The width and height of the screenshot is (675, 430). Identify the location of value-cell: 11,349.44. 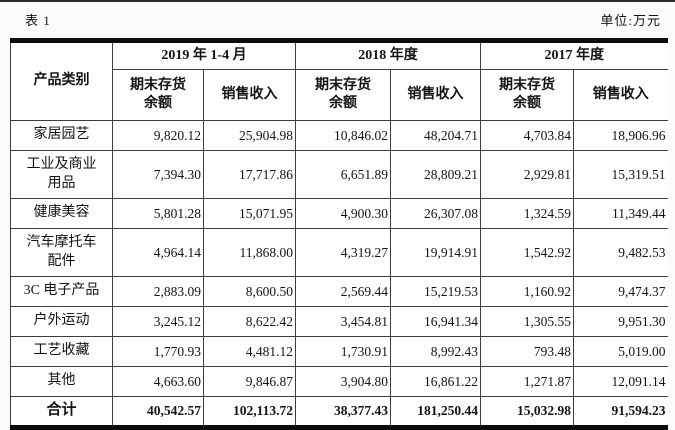
(620, 213).